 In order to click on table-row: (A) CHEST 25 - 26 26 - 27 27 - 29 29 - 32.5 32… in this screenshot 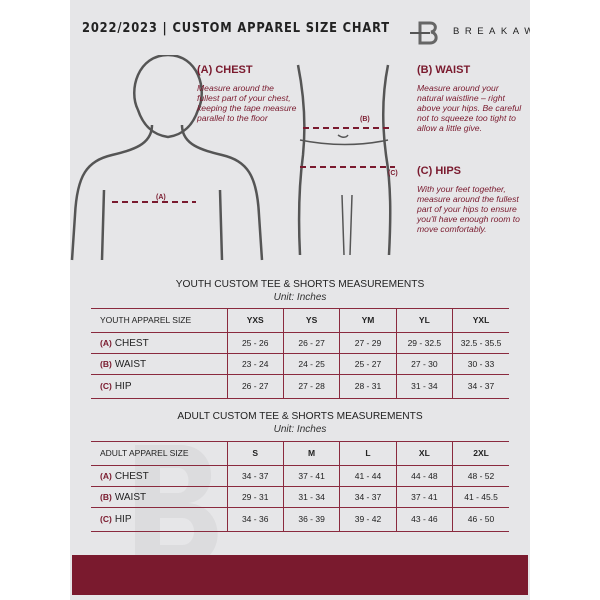, I will do `click(300, 343)`.